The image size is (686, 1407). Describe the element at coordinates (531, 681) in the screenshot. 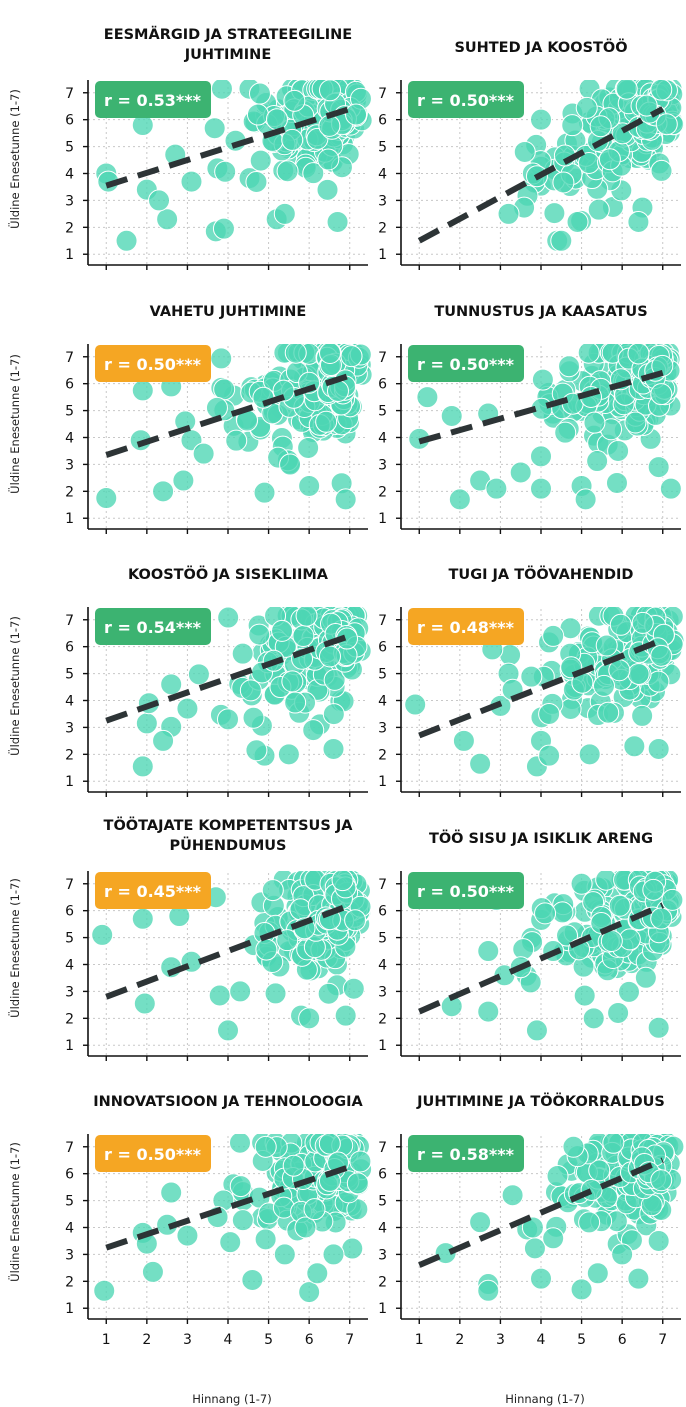

I see `scatter-panel-6: TUGI JA TÖÖVAHENDID 1 2 3 4 5 6 7 r = 0.48***` at that location.